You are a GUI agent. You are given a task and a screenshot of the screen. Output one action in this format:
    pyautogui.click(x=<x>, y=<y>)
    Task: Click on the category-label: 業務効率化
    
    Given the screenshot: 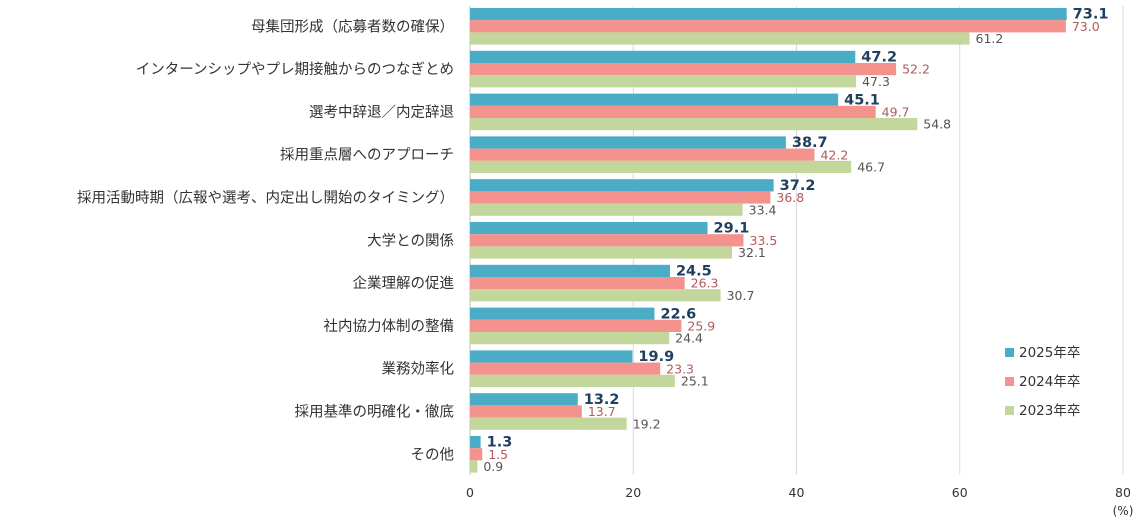 What is the action you would take?
    pyautogui.click(x=418, y=369)
    